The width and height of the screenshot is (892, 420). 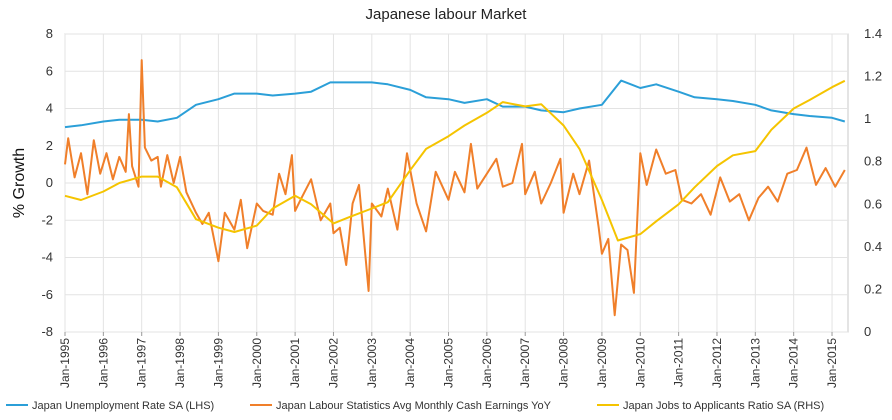 What do you see at coordinates (333, 363) in the screenshot?
I see `x-tick-label: Jan-2002` at bounding box center [333, 363].